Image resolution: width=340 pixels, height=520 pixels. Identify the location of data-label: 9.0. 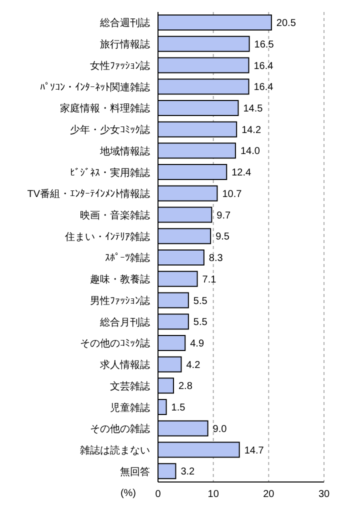
(220, 429).